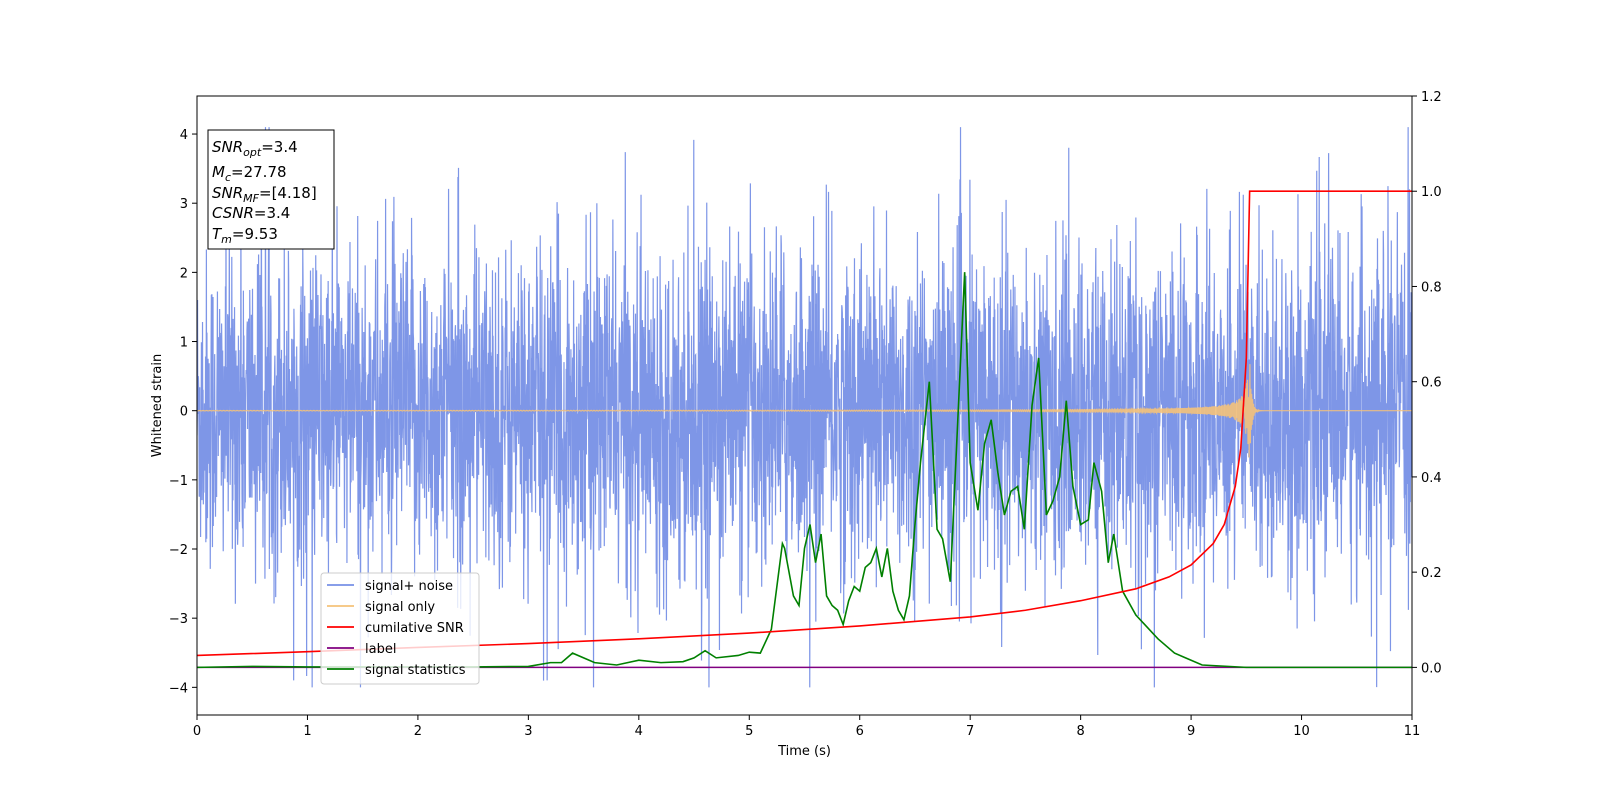 The image size is (1600, 800). What do you see at coordinates (1301, 731) in the screenshot?
I see `x-tick-label: 10` at bounding box center [1301, 731].